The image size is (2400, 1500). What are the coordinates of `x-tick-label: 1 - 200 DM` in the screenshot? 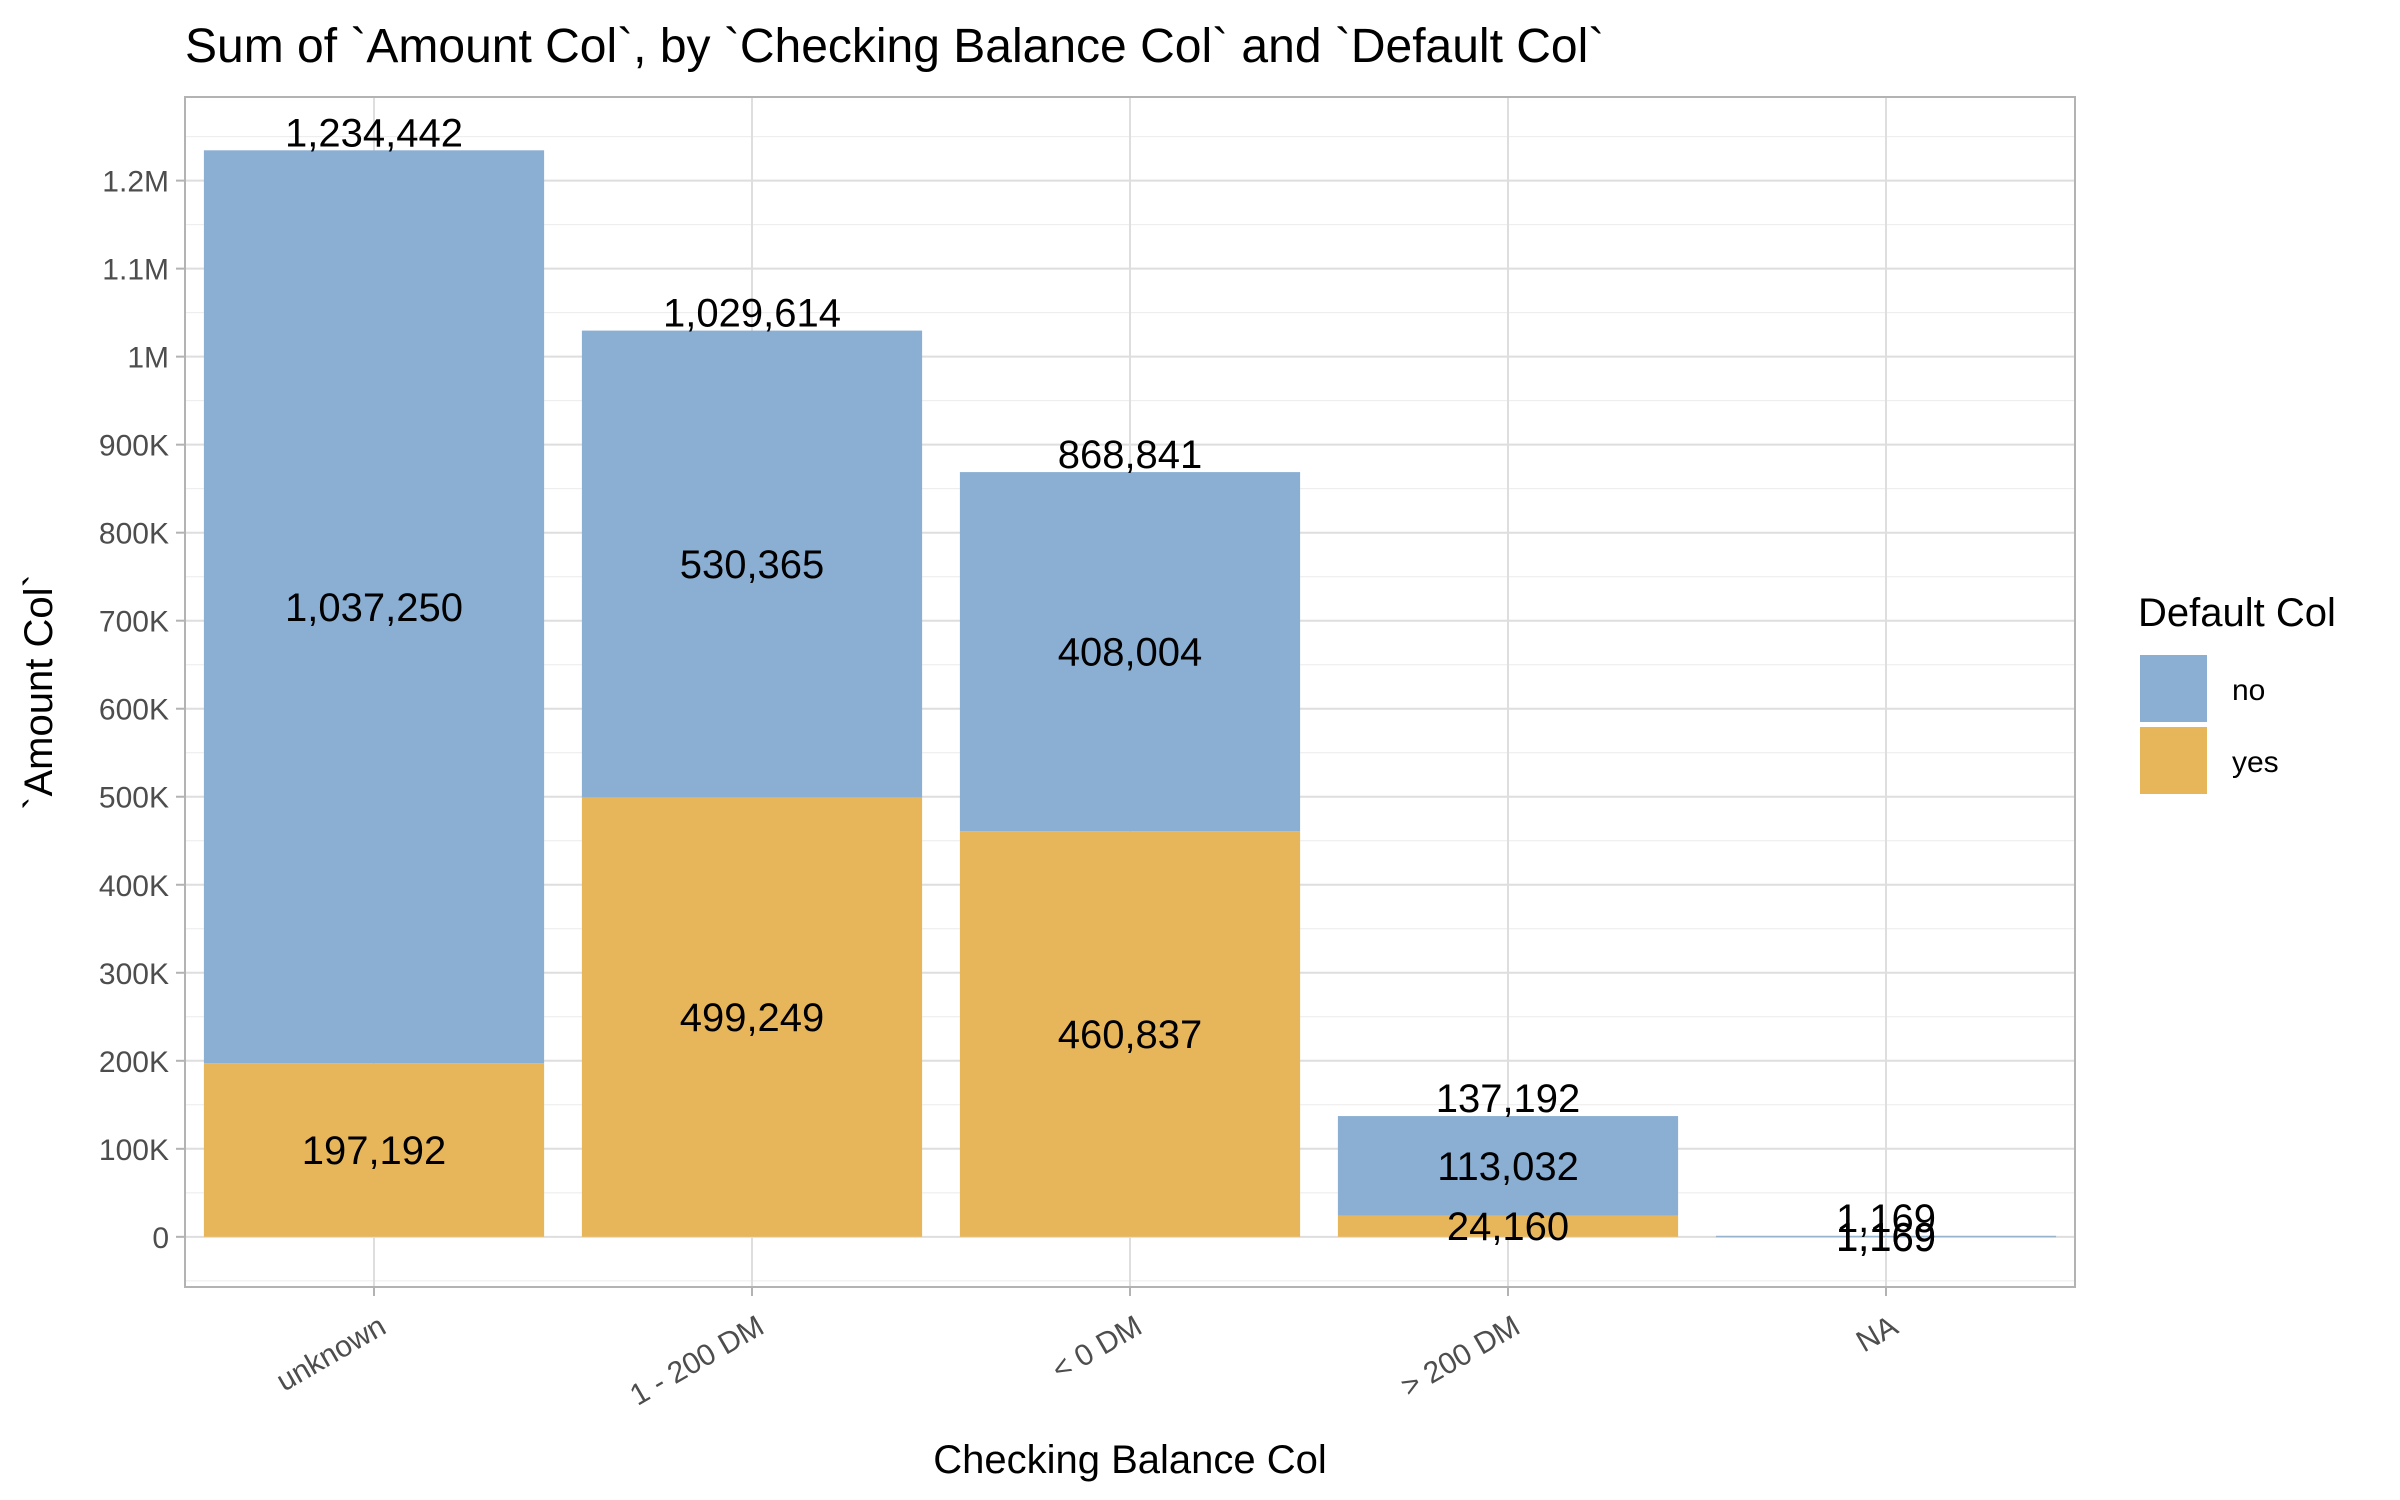 It's located at (696, 1360).